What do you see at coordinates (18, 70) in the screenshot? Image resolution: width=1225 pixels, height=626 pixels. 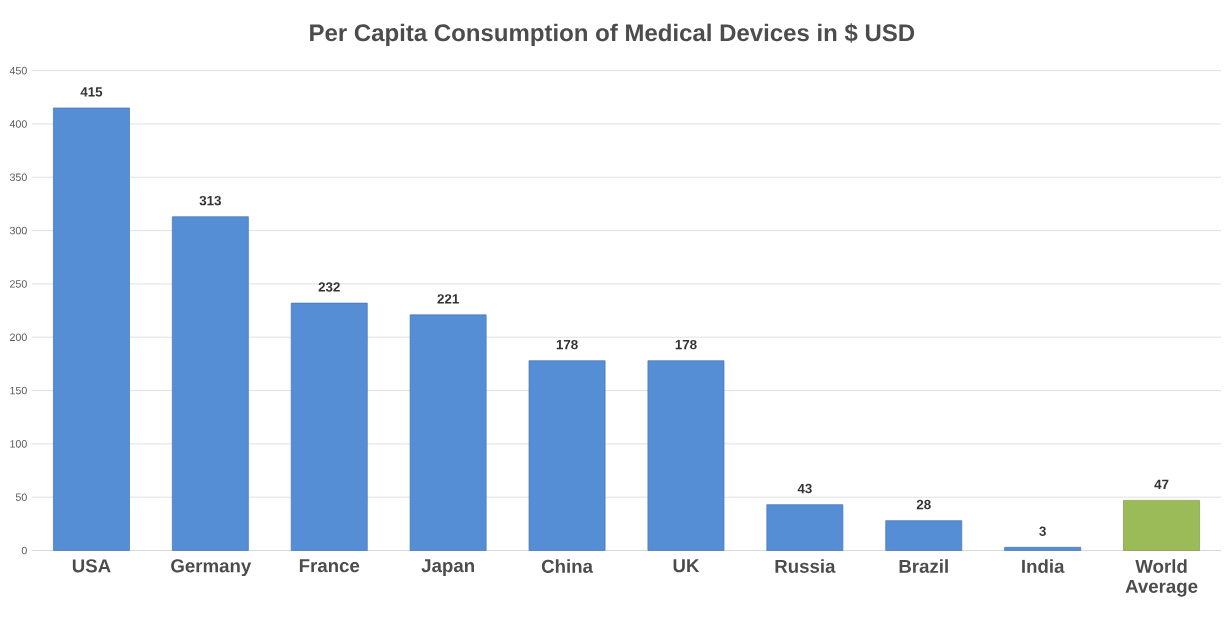 I see `y-tick-label: 450` at bounding box center [18, 70].